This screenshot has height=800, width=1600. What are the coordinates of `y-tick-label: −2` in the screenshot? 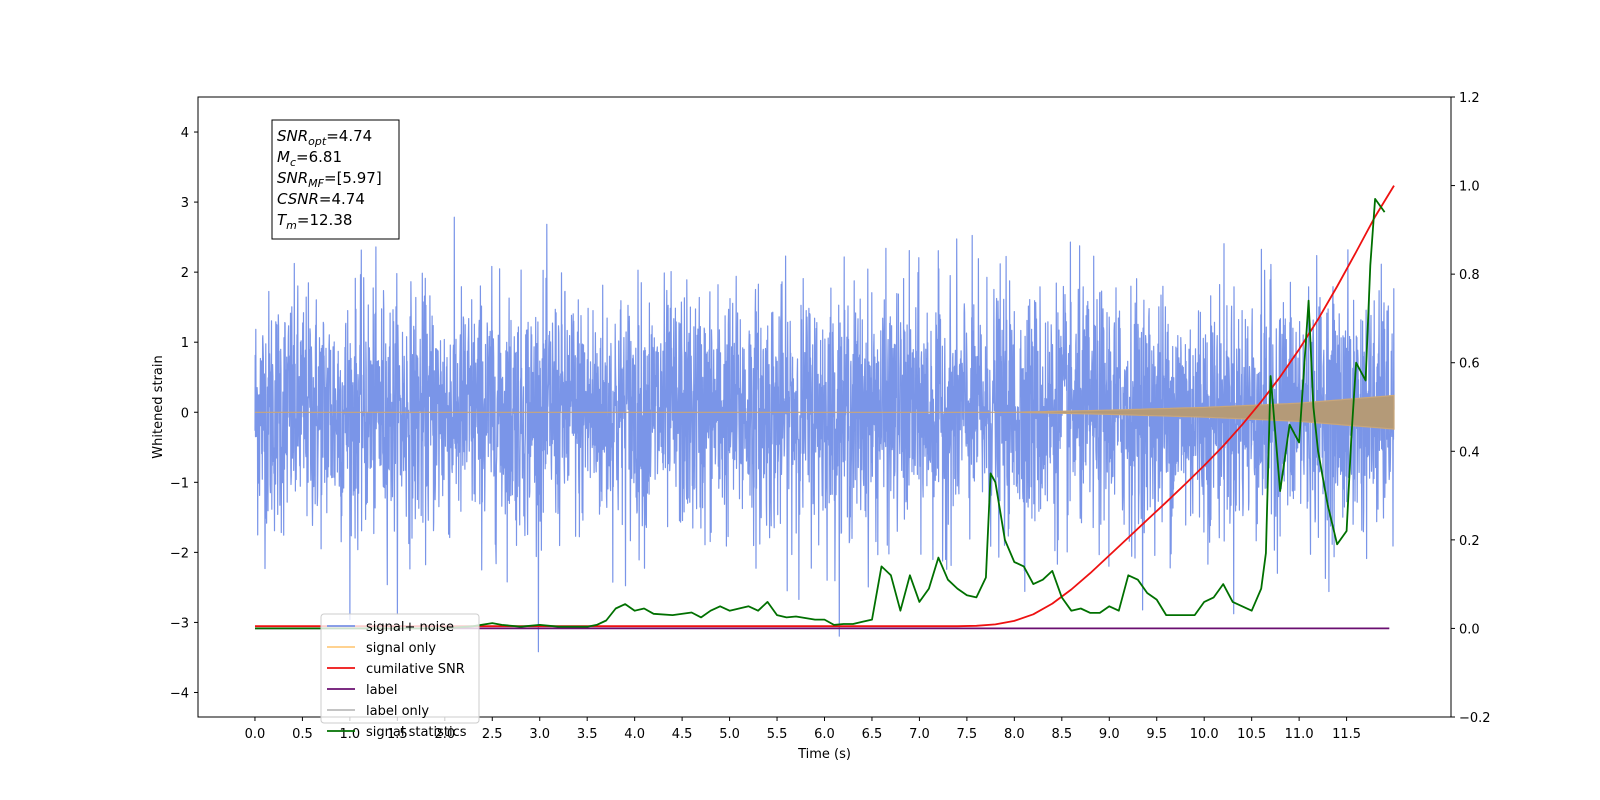 It's located at (179, 553).